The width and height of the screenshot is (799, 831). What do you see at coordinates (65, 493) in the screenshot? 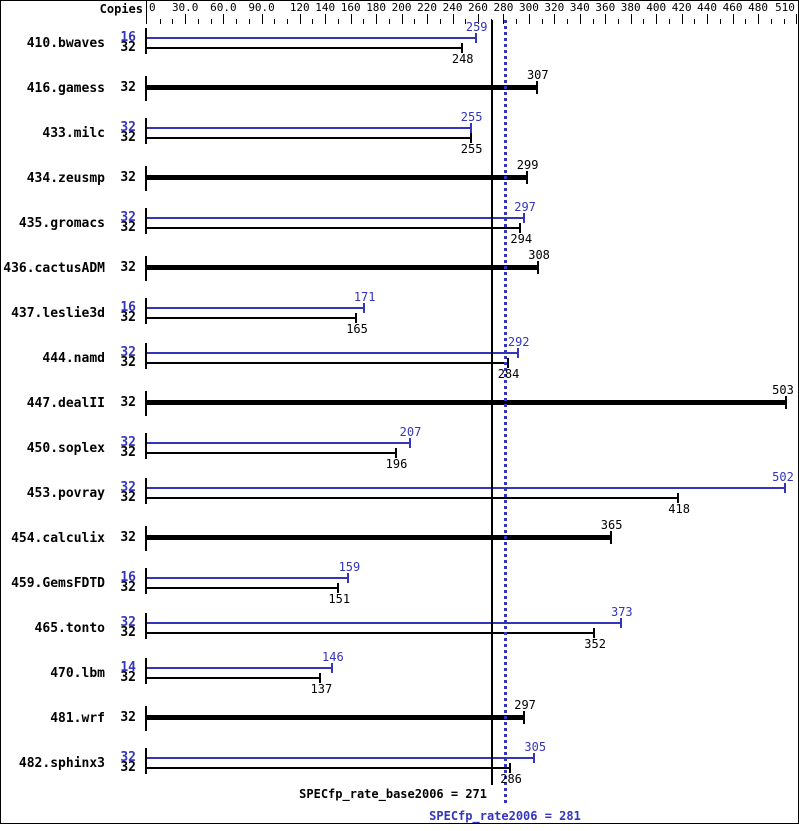
I see `benchmark-name: 453.povray` at bounding box center [65, 493].